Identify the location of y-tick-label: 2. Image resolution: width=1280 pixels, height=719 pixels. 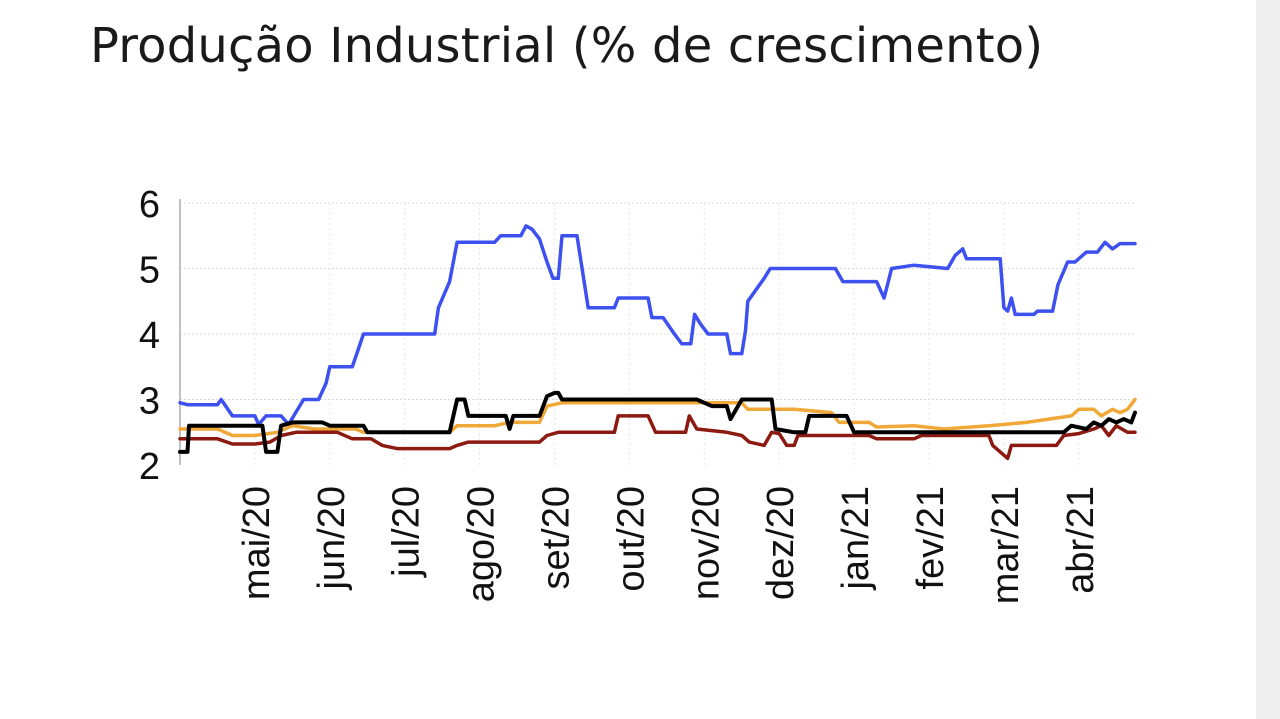
(149, 467).